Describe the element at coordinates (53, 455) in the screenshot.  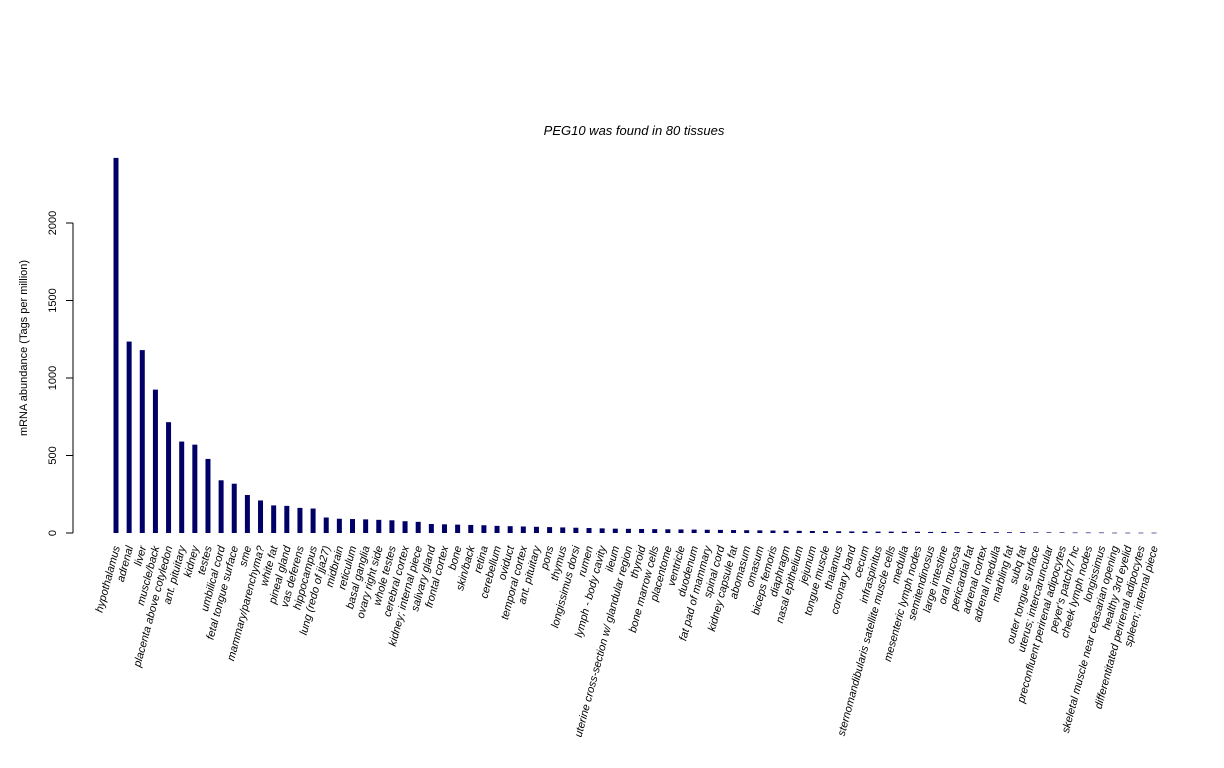
I see `y-tick-label: 500` at that location.